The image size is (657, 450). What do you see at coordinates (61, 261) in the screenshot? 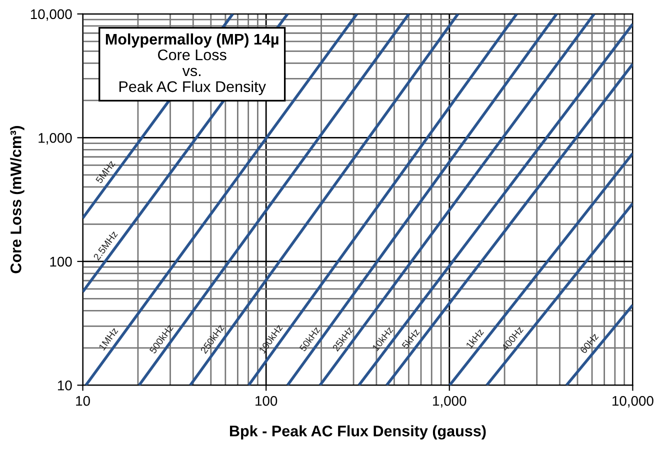
I see `y-tick-label: 100` at bounding box center [61, 261].